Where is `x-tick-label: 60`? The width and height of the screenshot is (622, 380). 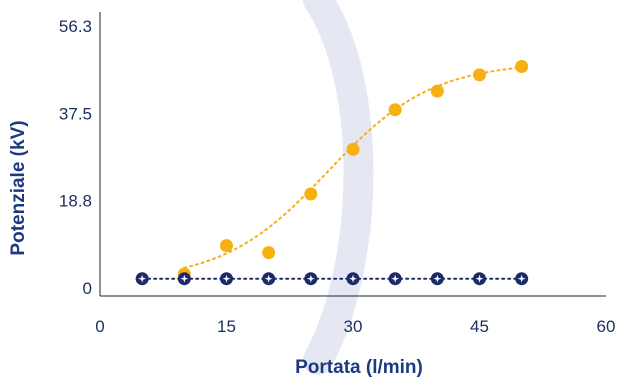
x-tick-label: 60 is located at coordinates (606, 326).